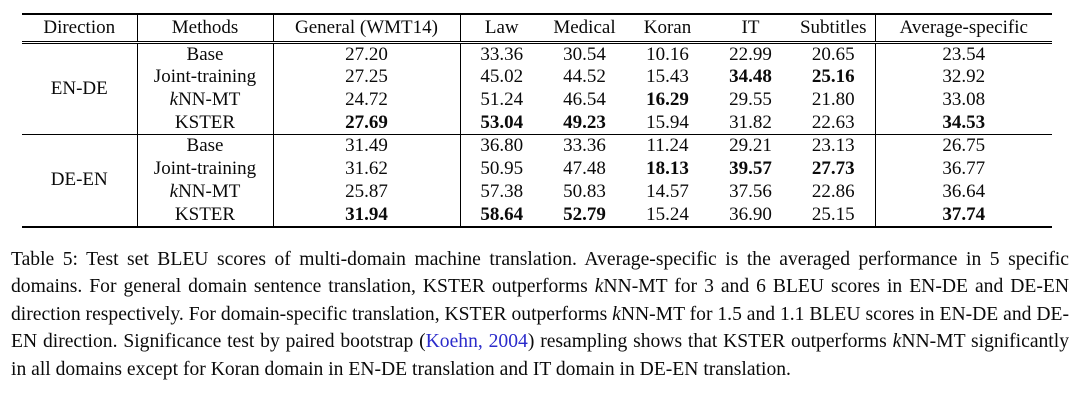  What do you see at coordinates (750, 168) in the screenshot?
I see `score-cell: 39.57` at bounding box center [750, 168].